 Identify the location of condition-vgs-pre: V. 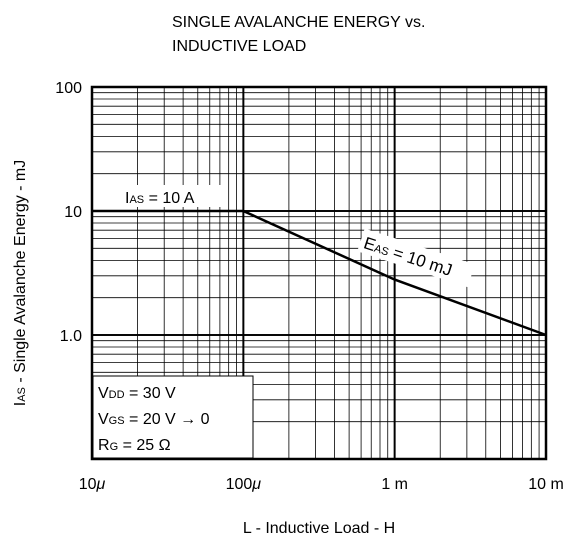
(103, 419).